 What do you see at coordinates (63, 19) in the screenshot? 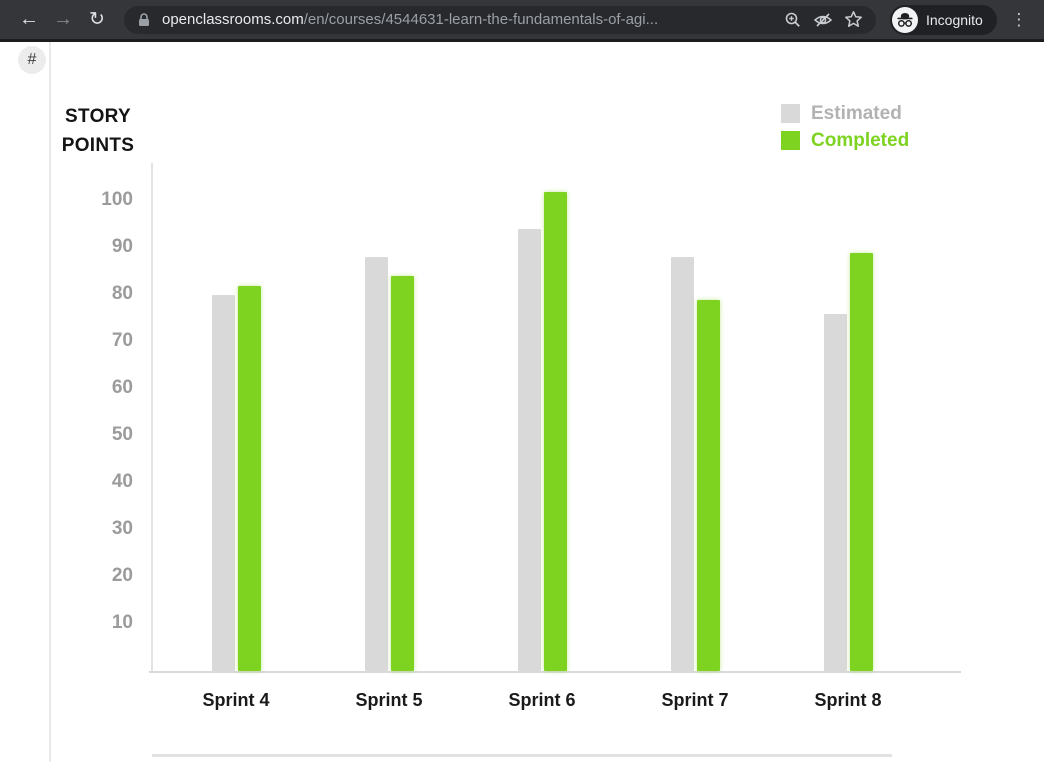
I see `forward-icon: →` at bounding box center [63, 19].